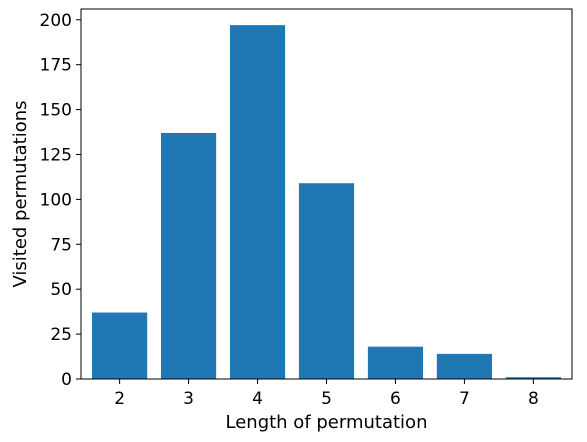 Image resolution: width=587 pixels, height=442 pixels. I want to click on y-tick-label-150: 150, so click(56, 111).